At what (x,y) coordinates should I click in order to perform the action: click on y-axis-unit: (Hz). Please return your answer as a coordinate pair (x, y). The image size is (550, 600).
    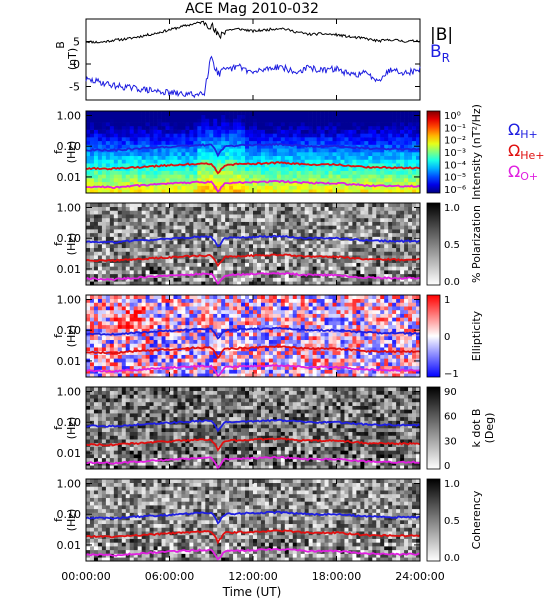
    Looking at the image, I should click on (71, 244).